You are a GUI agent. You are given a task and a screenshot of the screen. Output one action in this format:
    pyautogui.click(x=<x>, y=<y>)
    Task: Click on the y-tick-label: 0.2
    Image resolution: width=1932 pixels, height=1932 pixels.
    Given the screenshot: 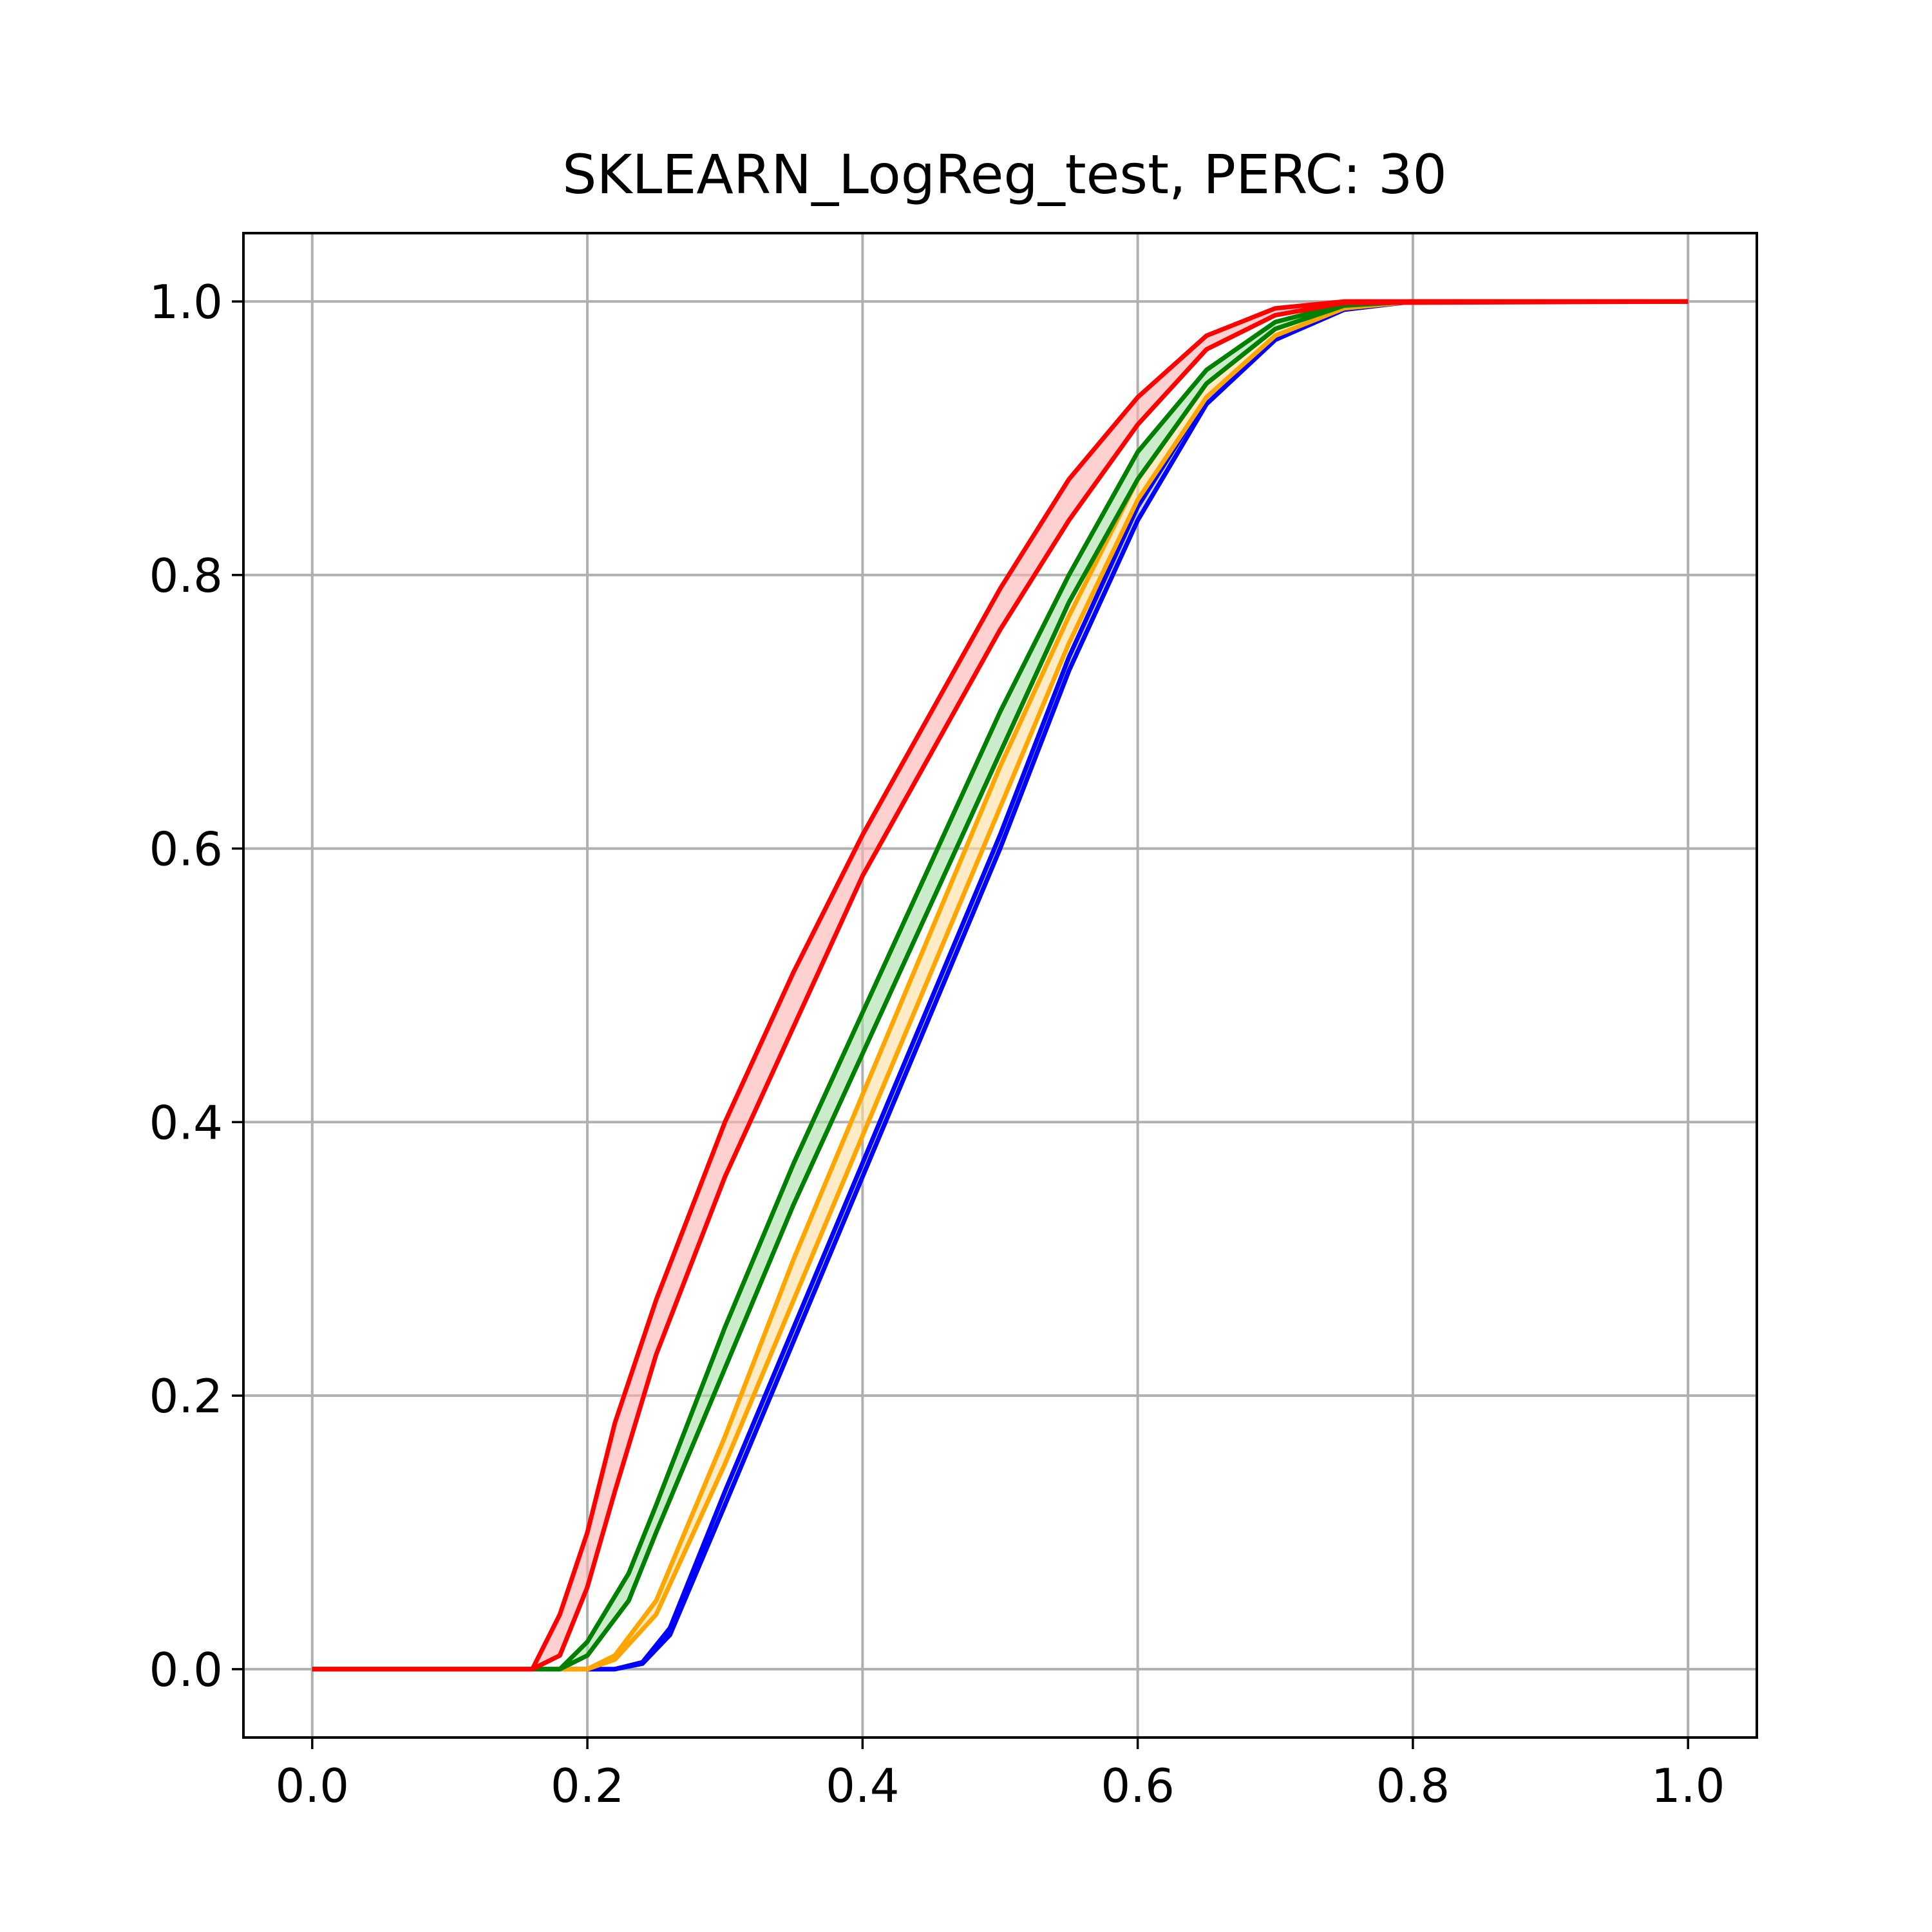 What is the action you would take?
    pyautogui.click(x=186, y=1396)
    